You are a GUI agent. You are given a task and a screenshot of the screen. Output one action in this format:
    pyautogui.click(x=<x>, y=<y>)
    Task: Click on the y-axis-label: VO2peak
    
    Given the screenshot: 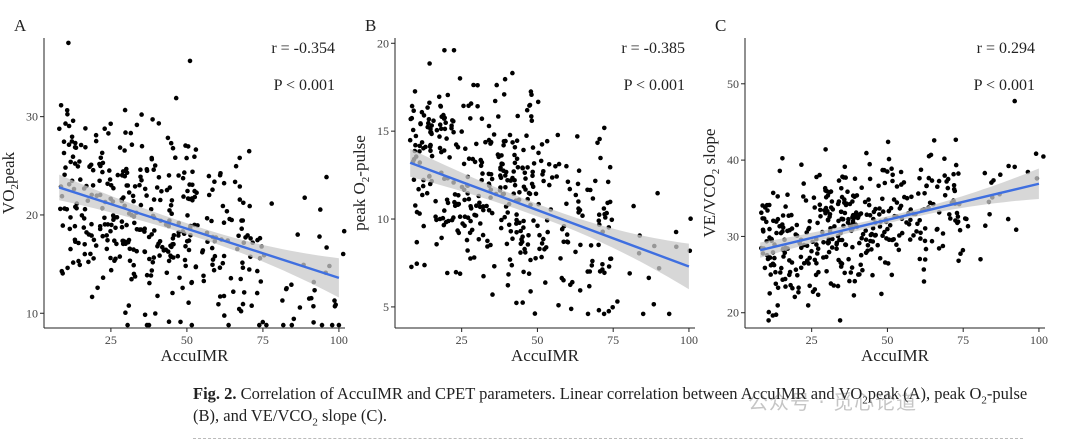 What is the action you would take?
    pyautogui.click(x=10, y=182)
    